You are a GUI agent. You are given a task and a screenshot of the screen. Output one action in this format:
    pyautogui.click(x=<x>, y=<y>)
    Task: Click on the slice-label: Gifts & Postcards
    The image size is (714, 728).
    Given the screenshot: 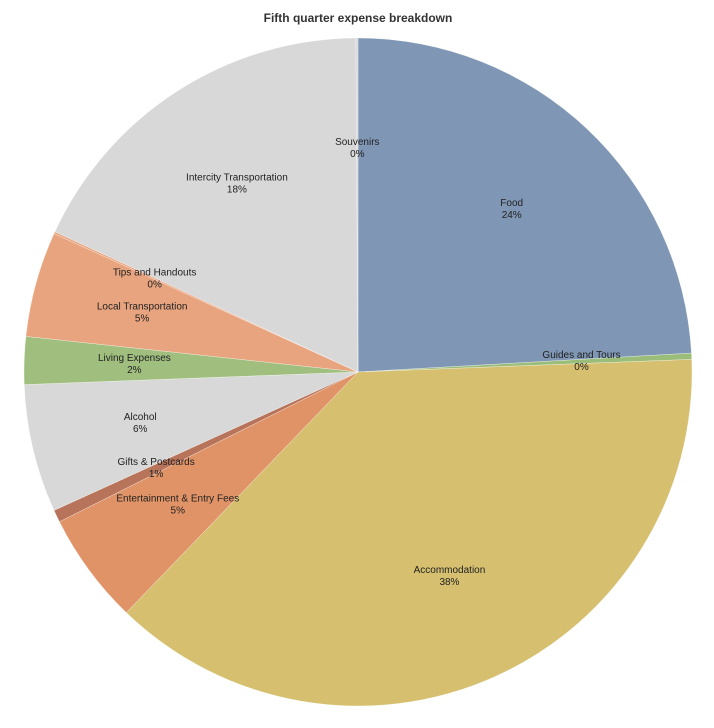 What is the action you would take?
    pyautogui.click(x=155, y=462)
    